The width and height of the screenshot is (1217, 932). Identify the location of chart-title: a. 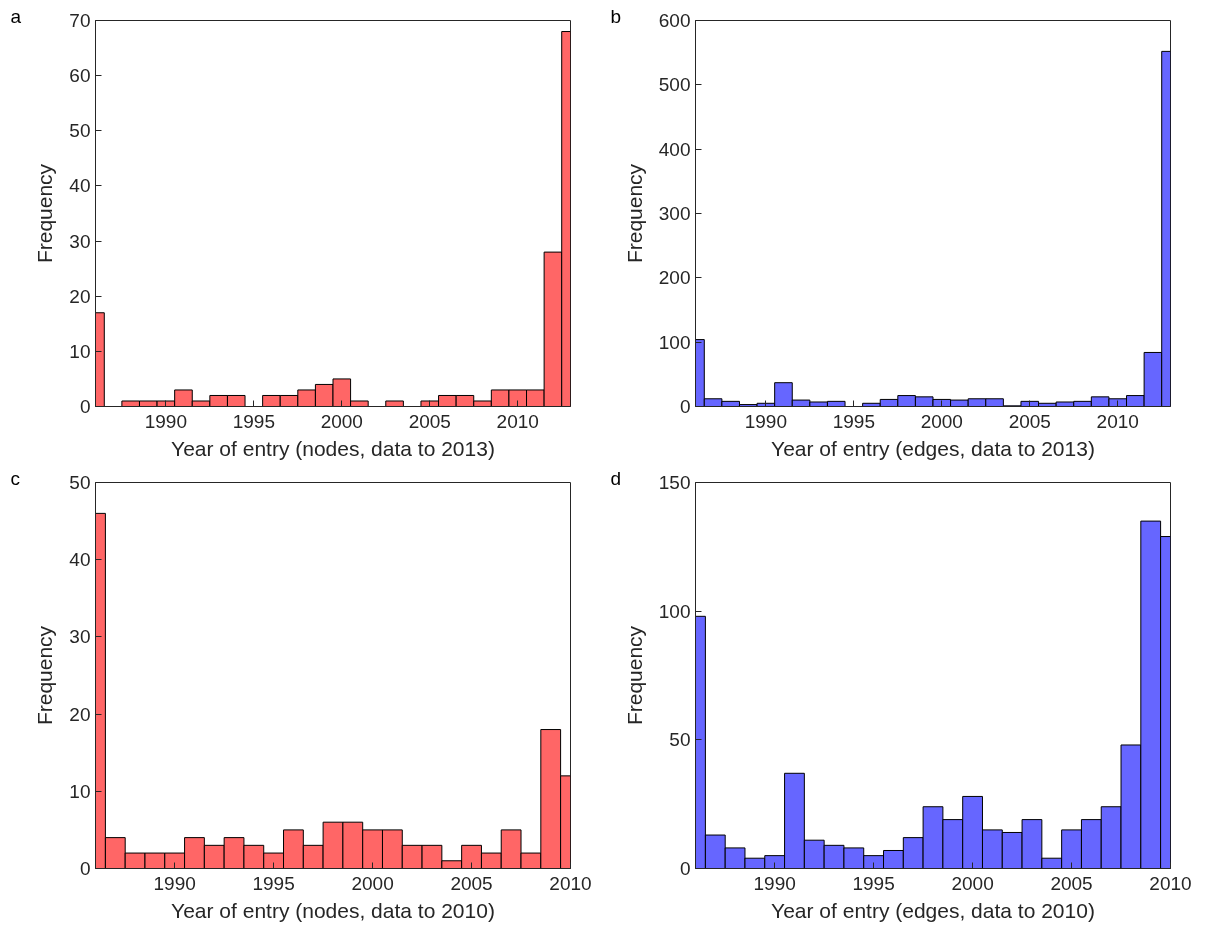
(16, 16).